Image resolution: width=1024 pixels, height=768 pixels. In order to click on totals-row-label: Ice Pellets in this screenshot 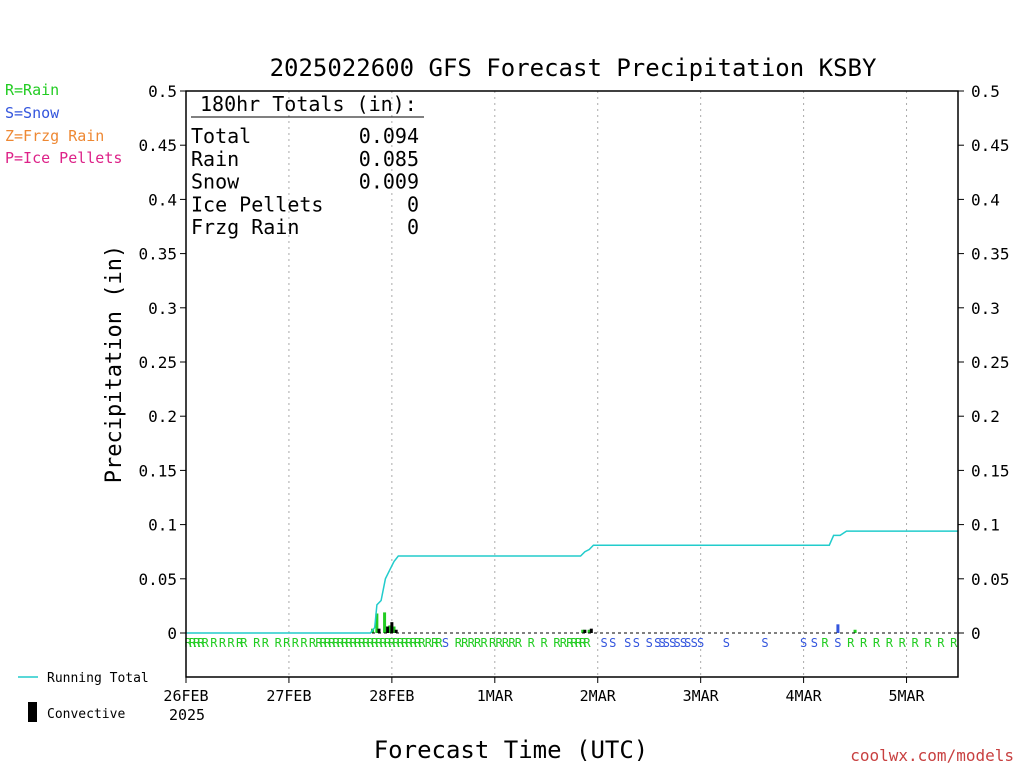, I will do `click(257, 204)`.